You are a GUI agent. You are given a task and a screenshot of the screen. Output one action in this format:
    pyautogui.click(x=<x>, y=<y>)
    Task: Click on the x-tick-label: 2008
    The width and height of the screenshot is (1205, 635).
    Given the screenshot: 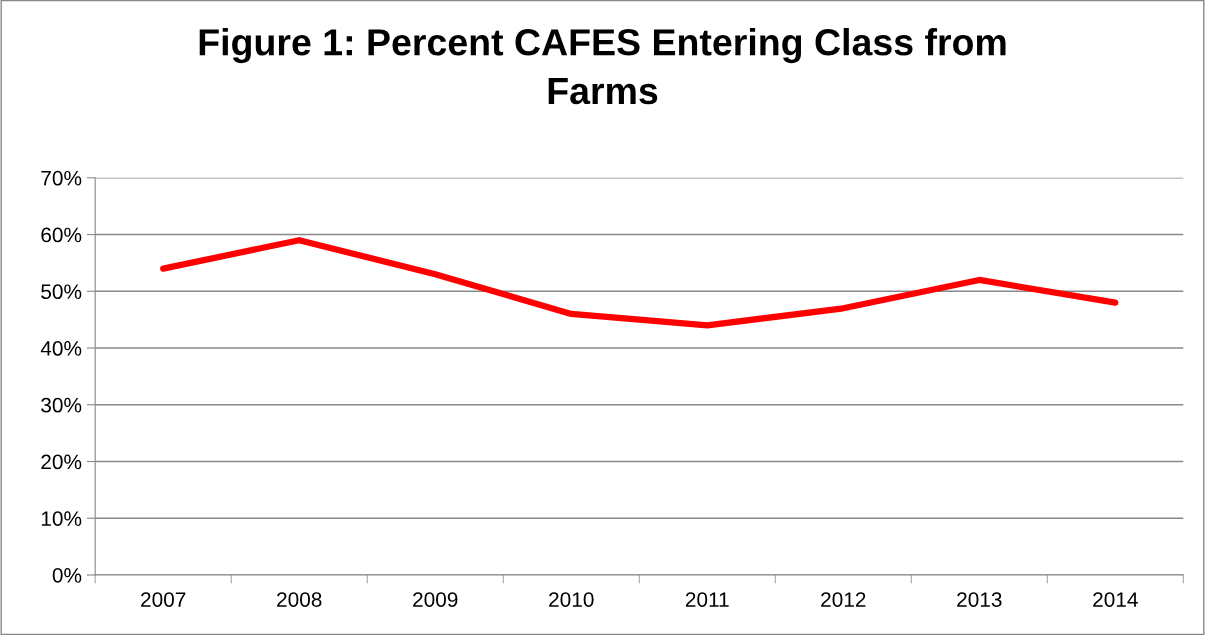 What is the action you would take?
    pyautogui.click(x=299, y=599)
    